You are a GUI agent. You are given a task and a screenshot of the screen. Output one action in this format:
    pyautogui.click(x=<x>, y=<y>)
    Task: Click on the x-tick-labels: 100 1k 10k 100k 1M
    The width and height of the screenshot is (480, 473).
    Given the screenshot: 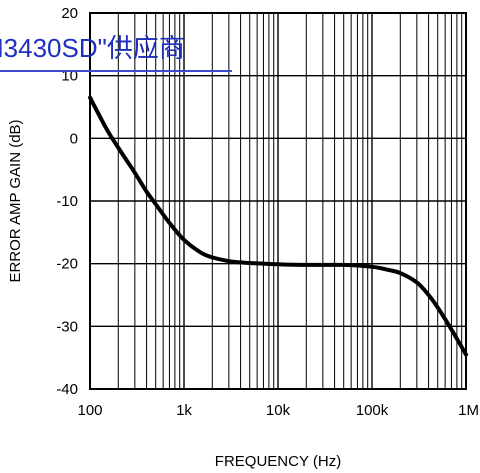 What is the action you would take?
    pyautogui.click(x=278, y=410)
    